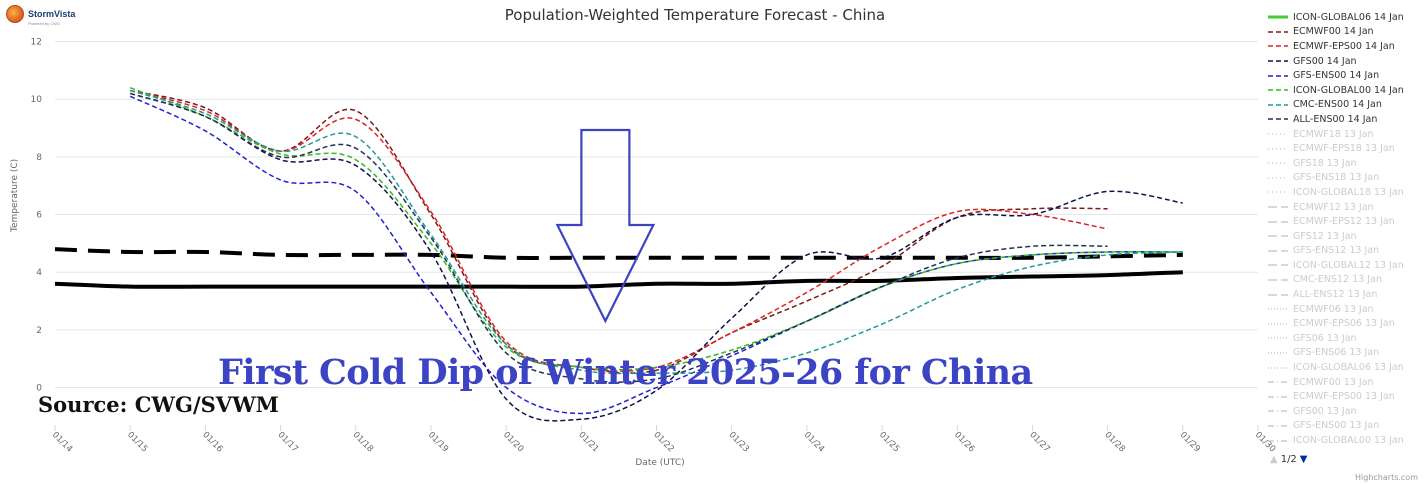 This screenshot has width=1428, height=484. I want to click on legend-item: ICON-GLOBAL18 13 Jan, so click(1346, 192).